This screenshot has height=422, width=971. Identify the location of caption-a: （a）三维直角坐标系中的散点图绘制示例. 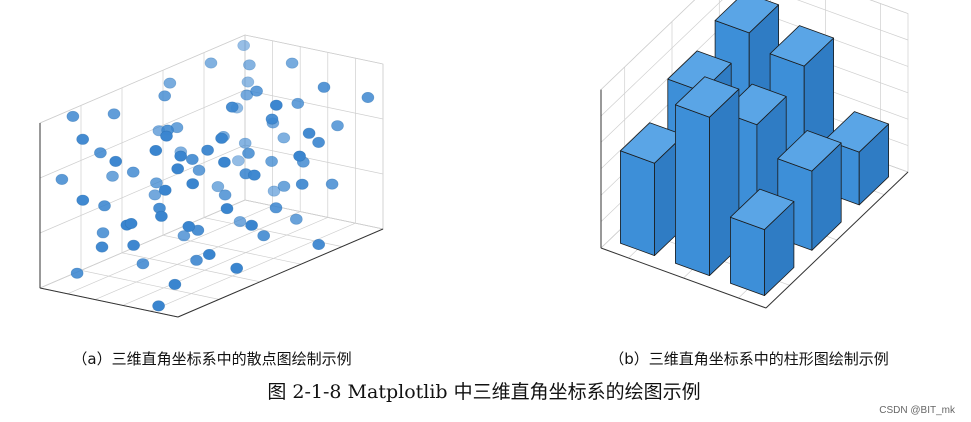
(211, 359).